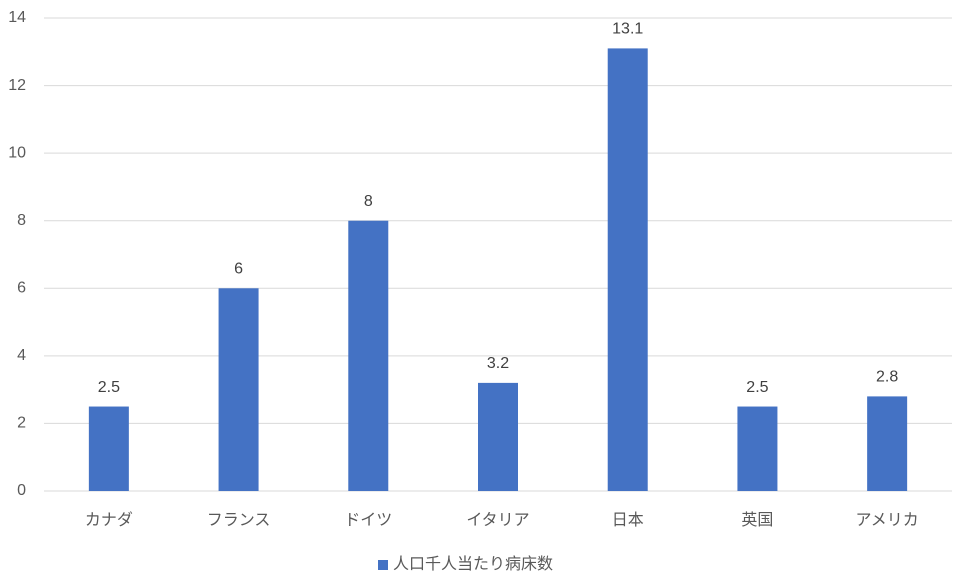  What do you see at coordinates (17, 152) in the screenshot?
I see `y-tick-label: 10` at bounding box center [17, 152].